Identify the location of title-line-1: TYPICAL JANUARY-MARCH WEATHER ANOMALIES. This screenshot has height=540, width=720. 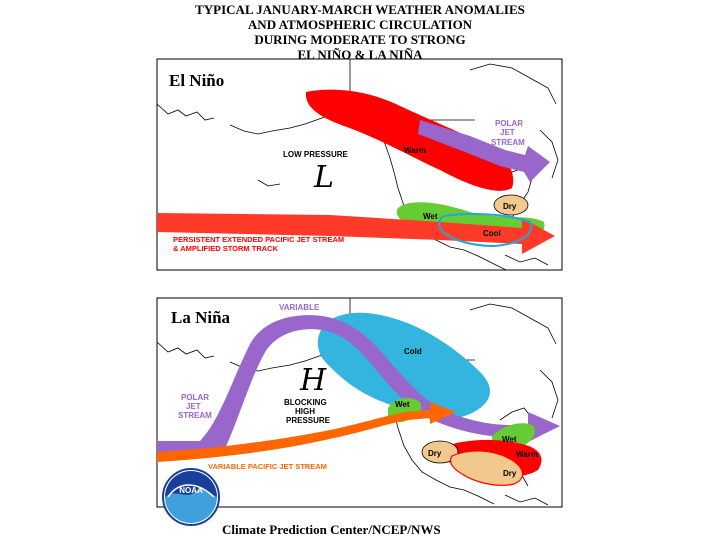
(360, 9).